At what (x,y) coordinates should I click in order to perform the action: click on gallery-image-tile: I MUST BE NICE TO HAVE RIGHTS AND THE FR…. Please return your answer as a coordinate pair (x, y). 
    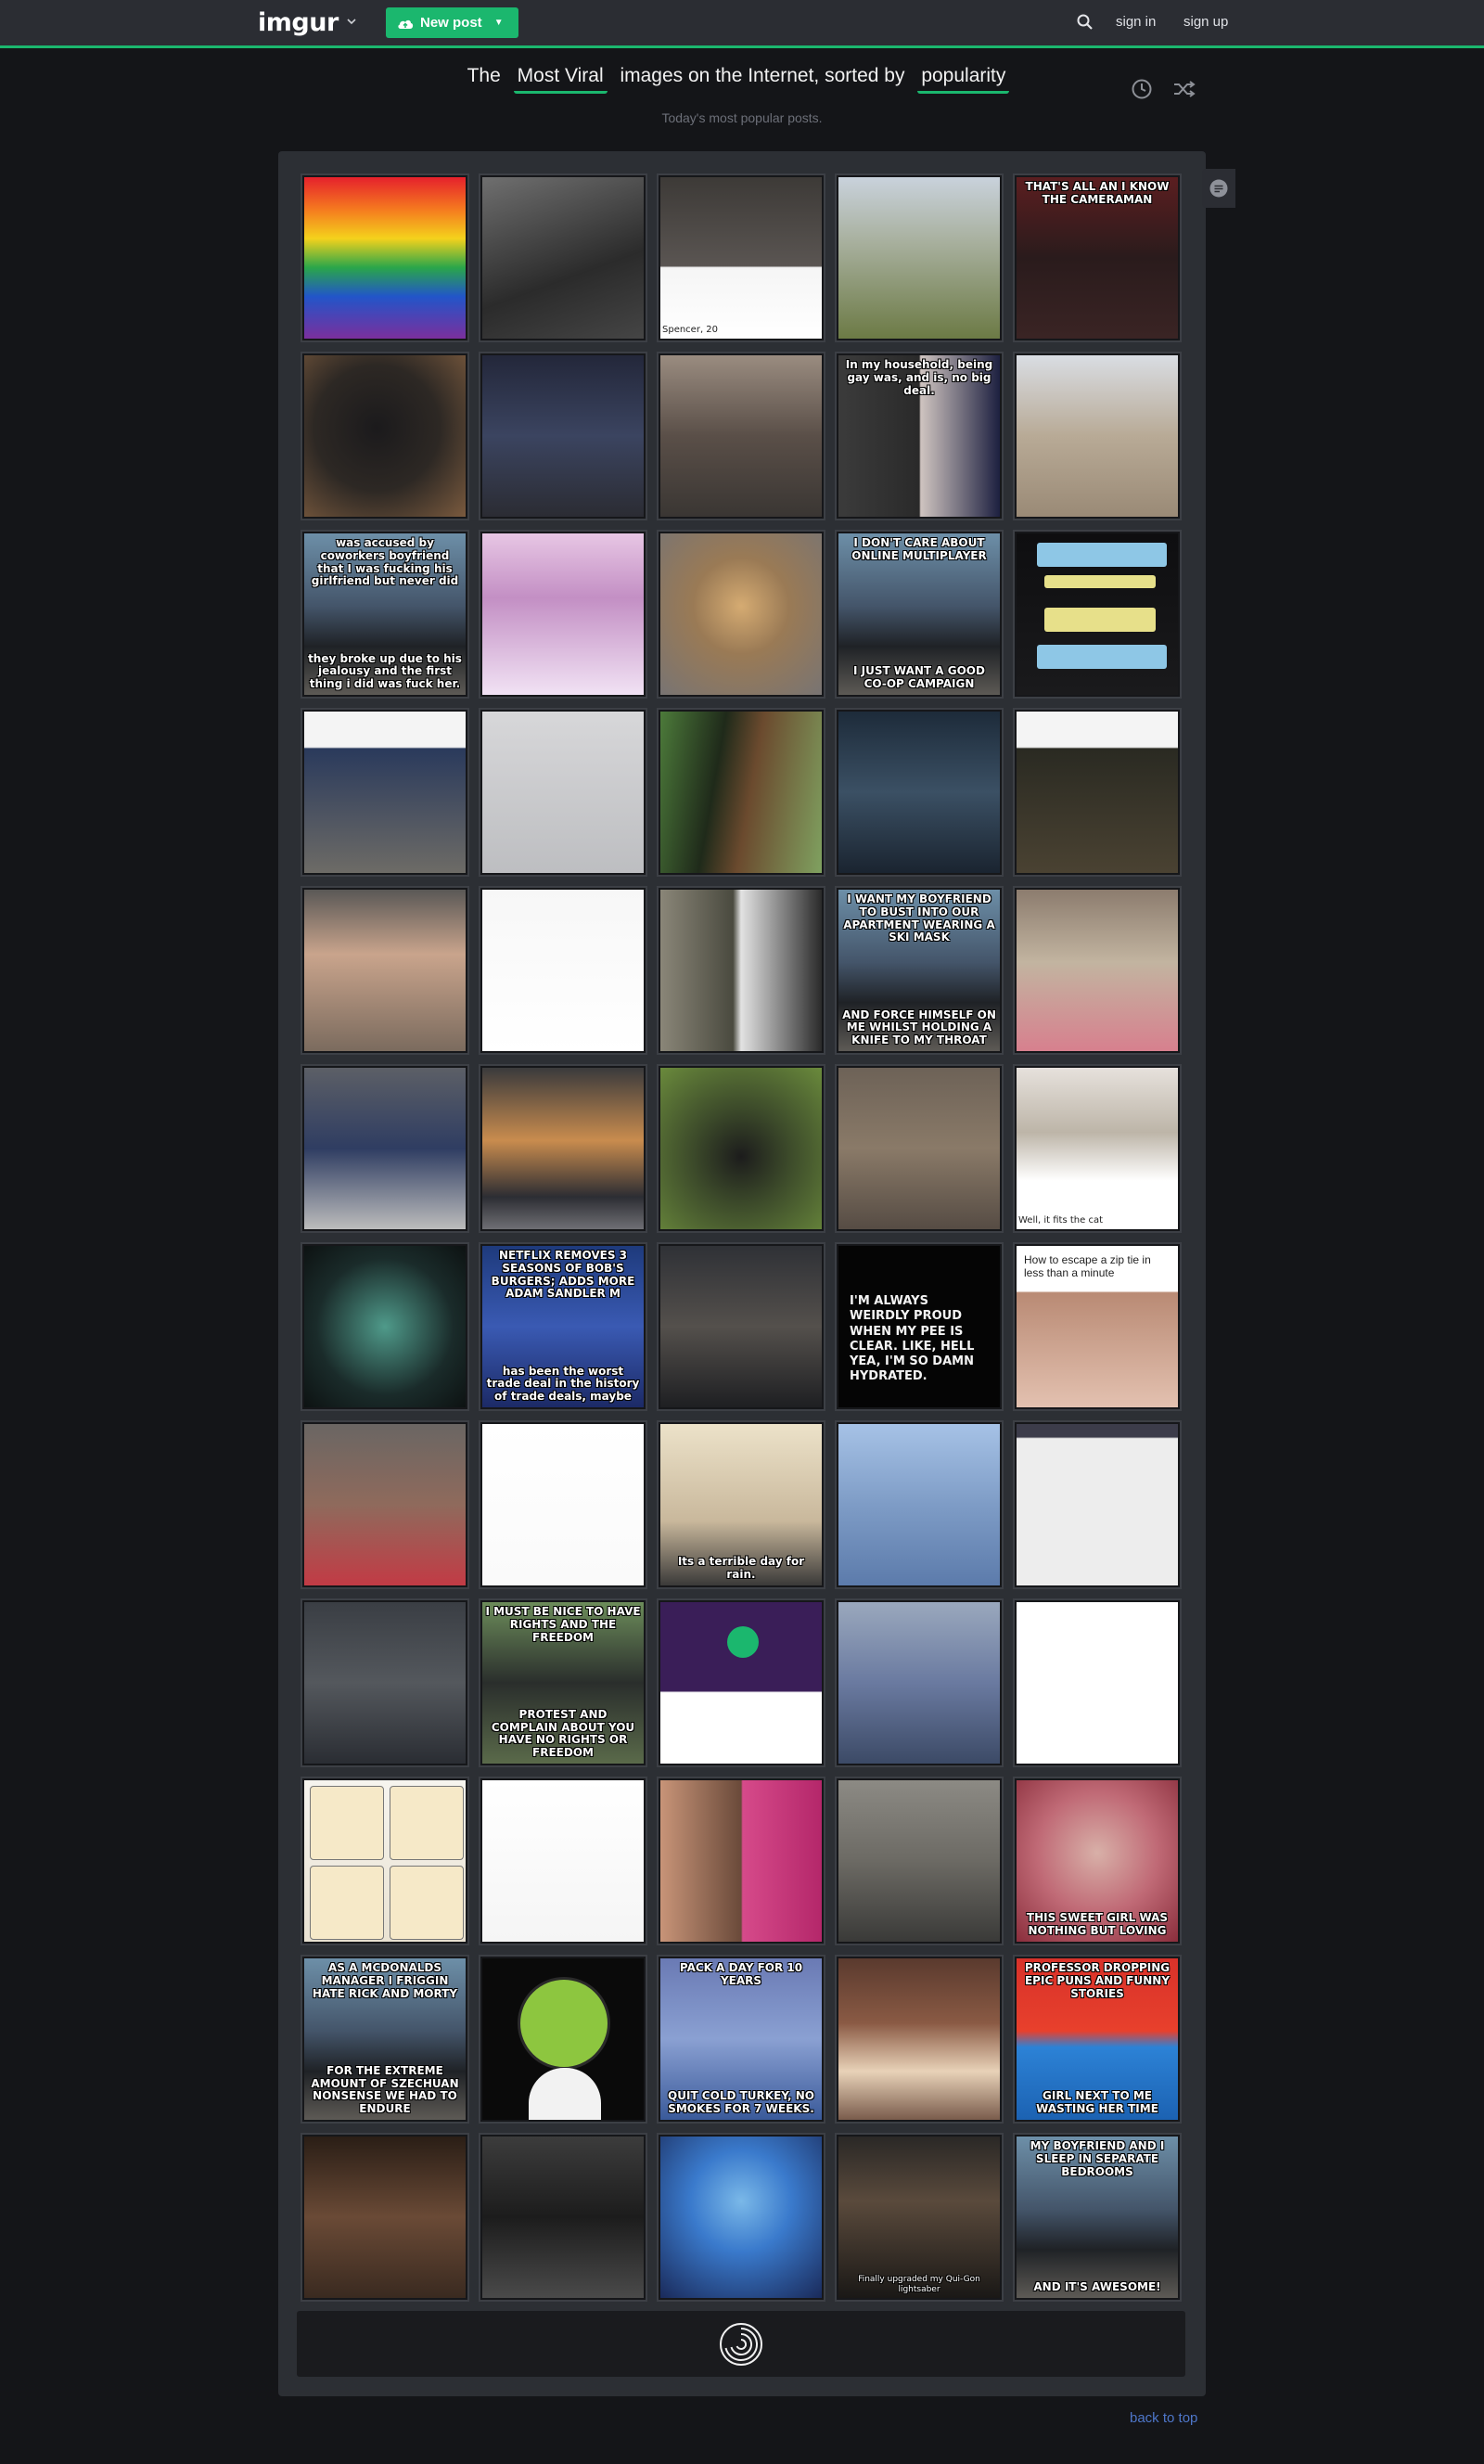
    Looking at the image, I should click on (563, 1682).